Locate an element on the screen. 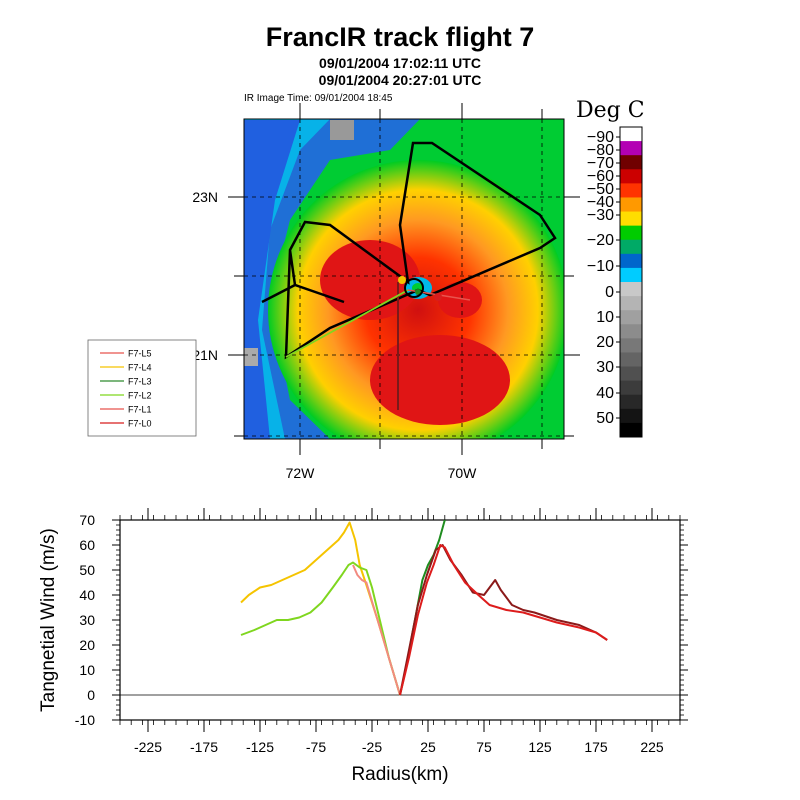 The width and height of the screenshot is (800, 800). map-legend-box is located at coordinates (142, 388).